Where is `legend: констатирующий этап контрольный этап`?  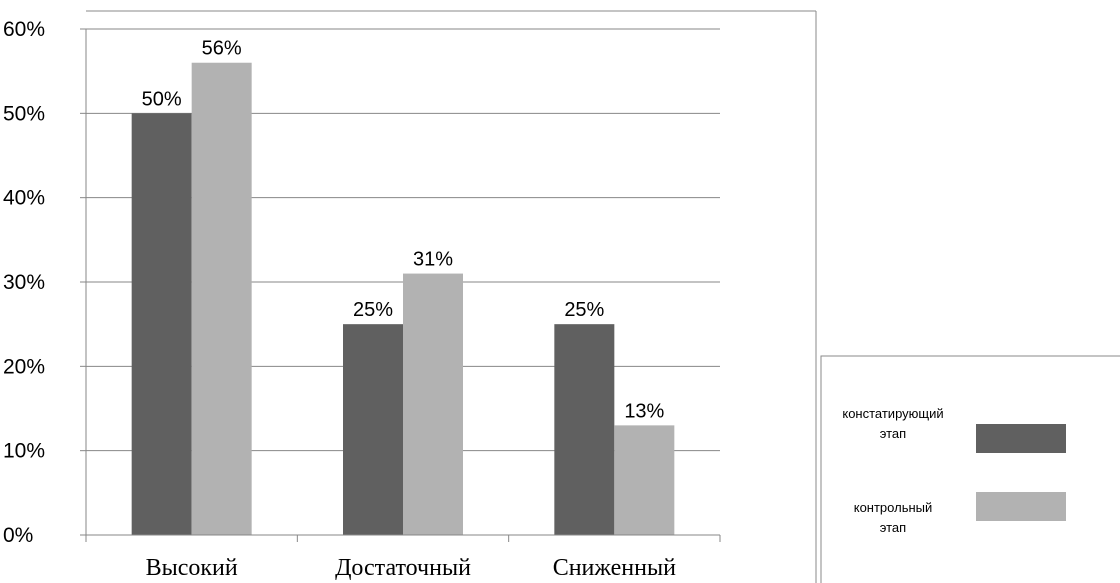
legend: констатирующий этап контрольный этап is located at coordinates (970, 469).